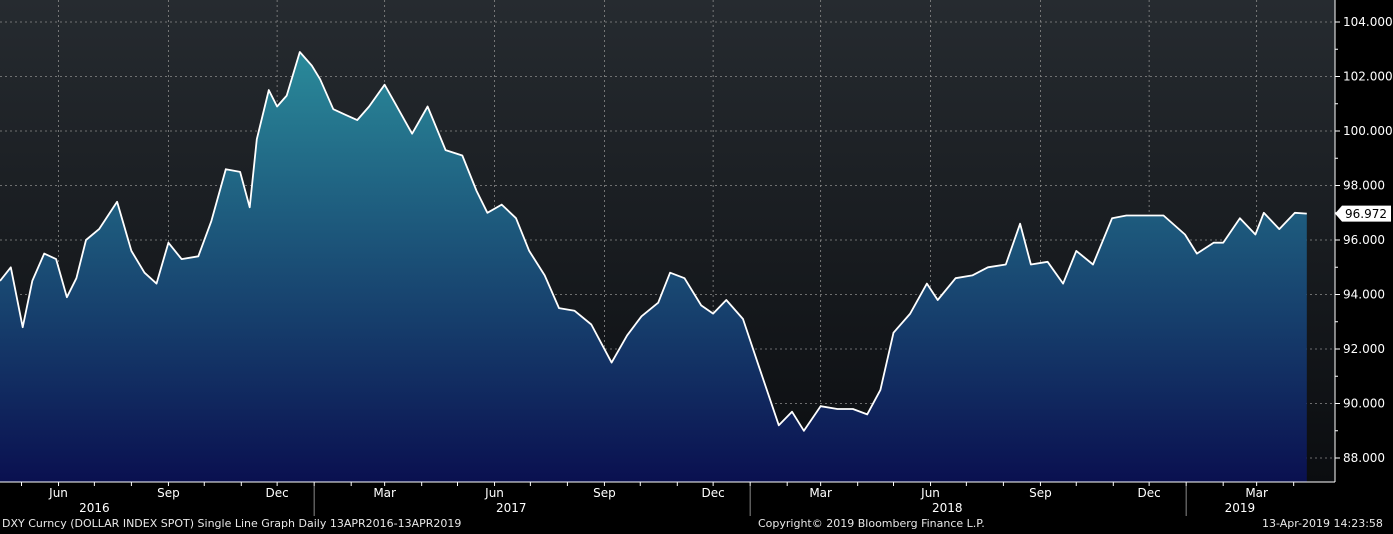  What do you see at coordinates (1322, 523) in the screenshot?
I see `footer-timestamp: 13-Apr-2019 14:23:58` at bounding box center [1322, 523].